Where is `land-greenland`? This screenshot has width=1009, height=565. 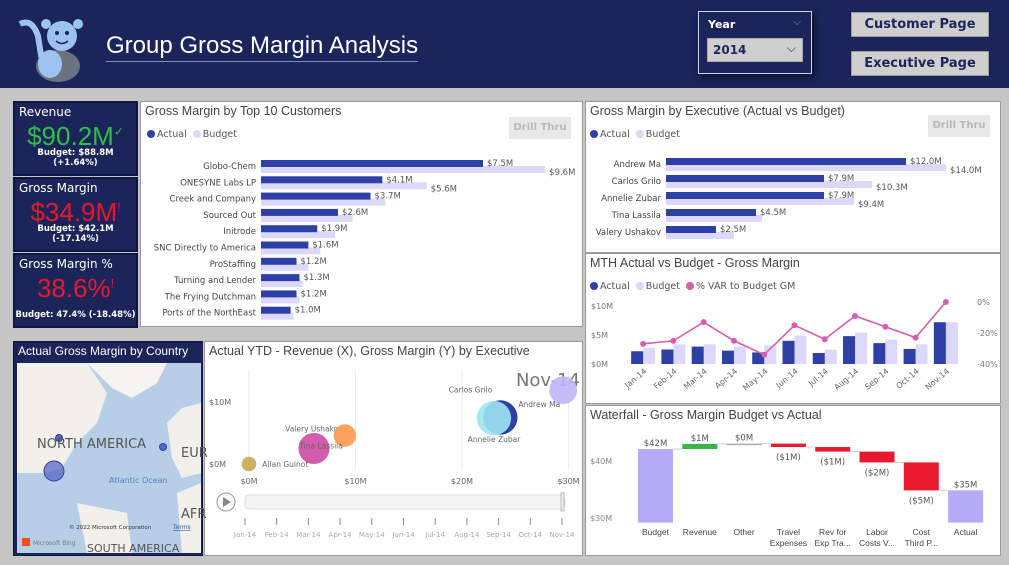
land-greenland is located at coordinates (127, 380).